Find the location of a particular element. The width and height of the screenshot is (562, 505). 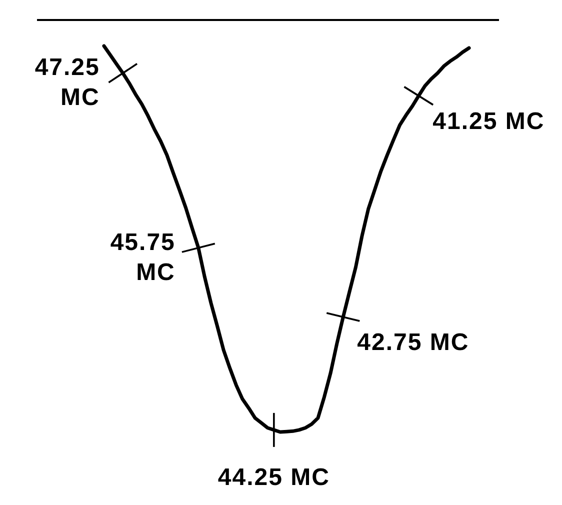

annotation: 41.25 MC is located at coordinates (488, 121).